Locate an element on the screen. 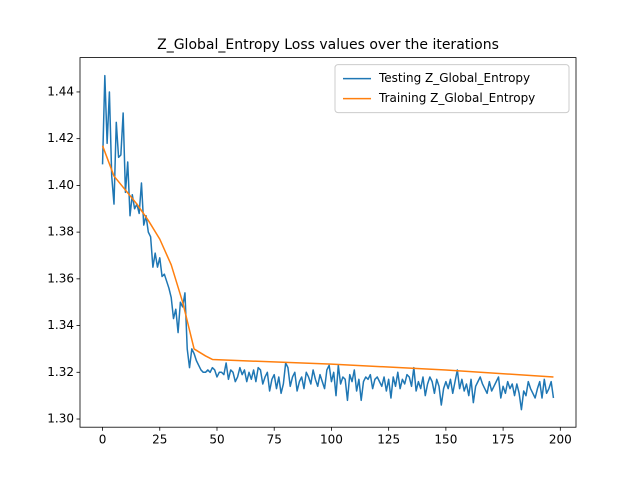 The height and width of the screenshot is (480, 640). y-tick-label: 1.30 is located at coordinates (60, 419).